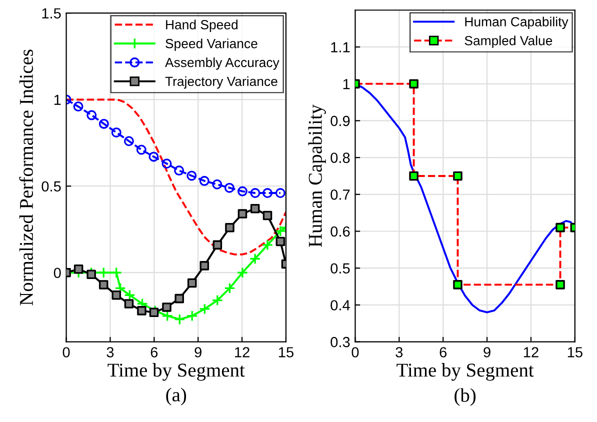 The width and height of the screenshot is (597, 422). I want to click on legend-label: Assembly Accuracy, so click(222, 63).